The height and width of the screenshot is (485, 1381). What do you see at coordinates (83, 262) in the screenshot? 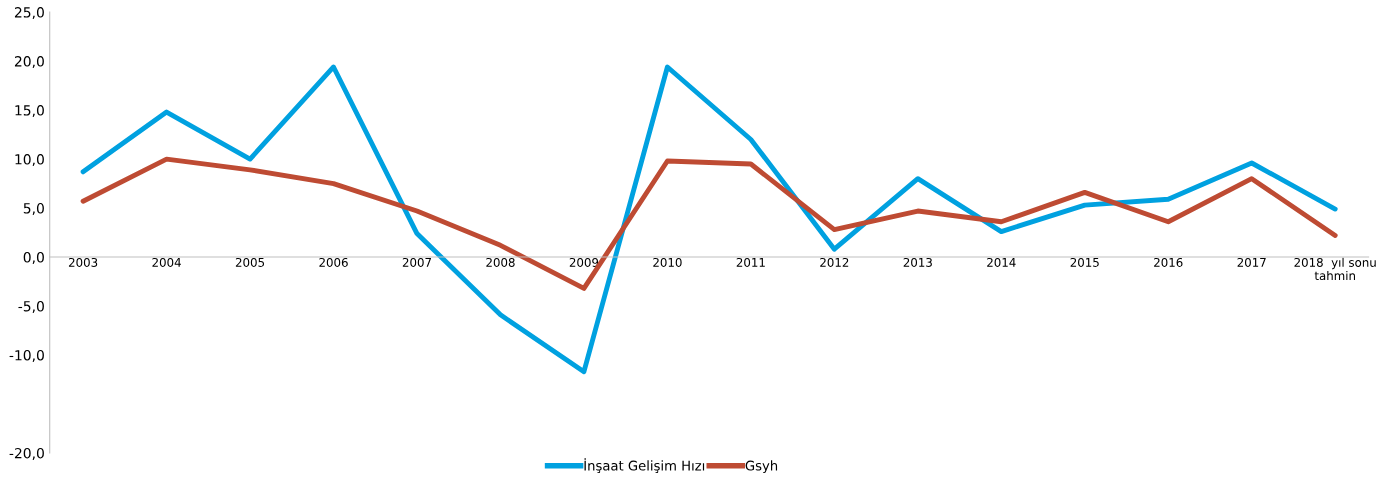
I see `x-tick-label: 2003` at bounding box center [83, 262].